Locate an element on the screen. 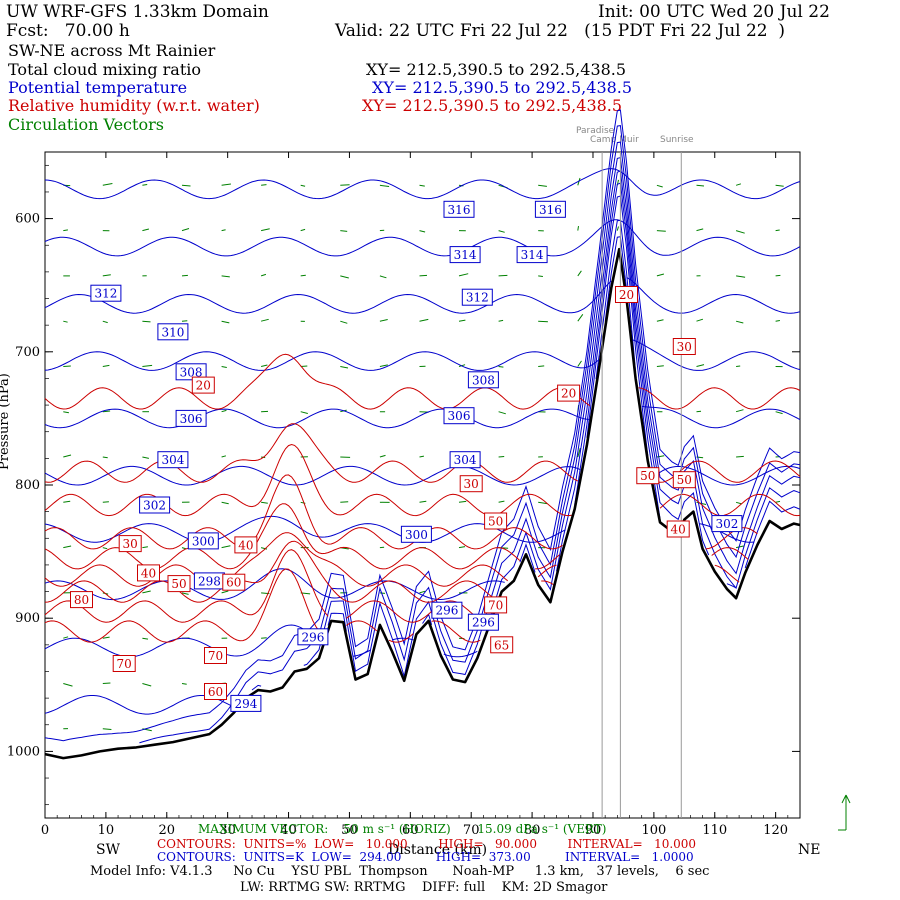  x-tick-label: 60 is located at coordinates (410, 830).